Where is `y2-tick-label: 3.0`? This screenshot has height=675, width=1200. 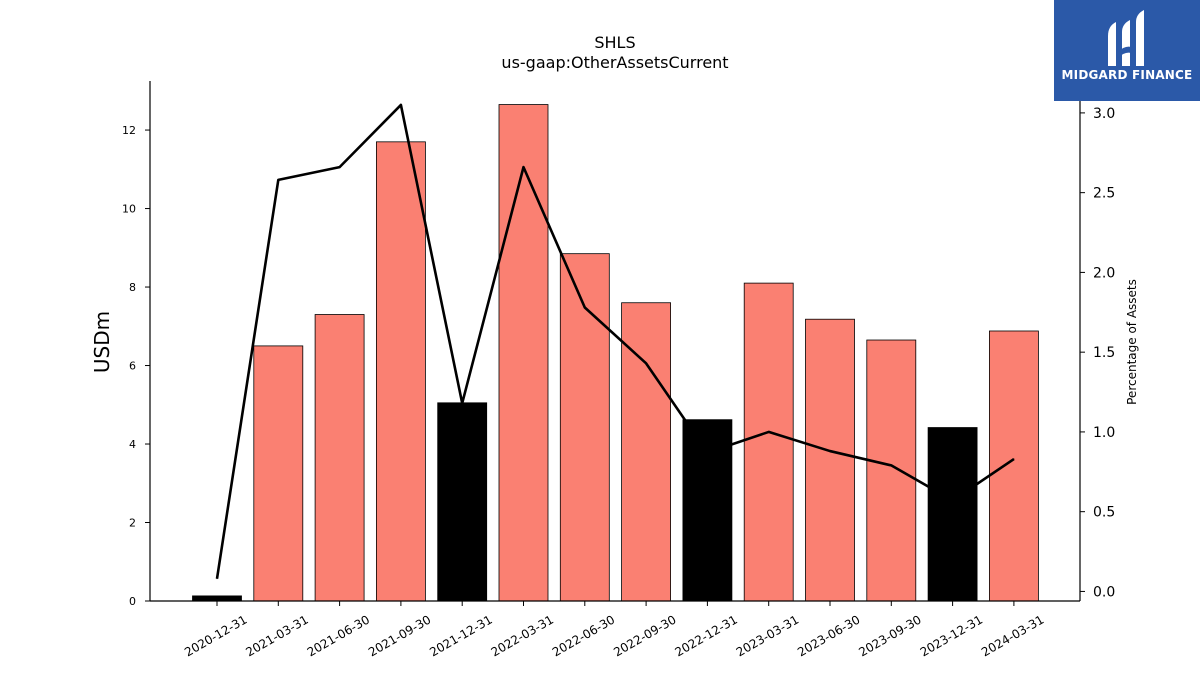
y2-tick-label: 3.0 is located at coordinates (1104, 114).